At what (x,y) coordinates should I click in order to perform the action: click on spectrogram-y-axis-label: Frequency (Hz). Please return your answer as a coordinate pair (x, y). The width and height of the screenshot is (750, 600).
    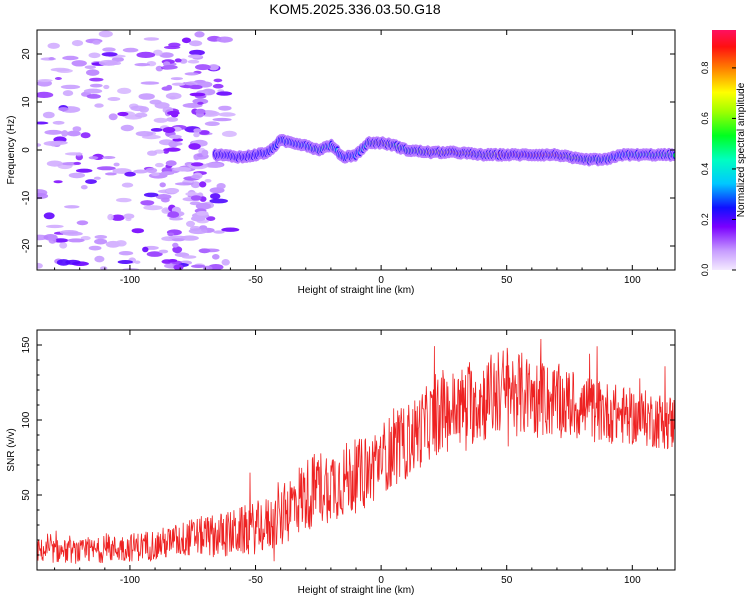
    Looking at the image, I should click on (11, 150).